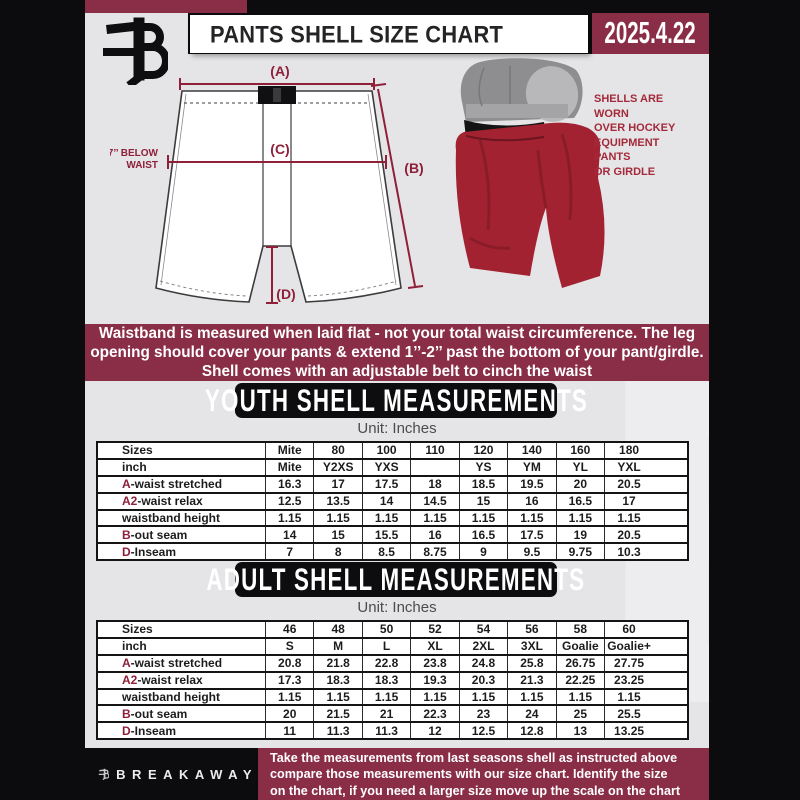 This screenshot has height=800, width=800. I want to click on page-title: PANTS SHELL SIZE CHART, so click(357, 33).